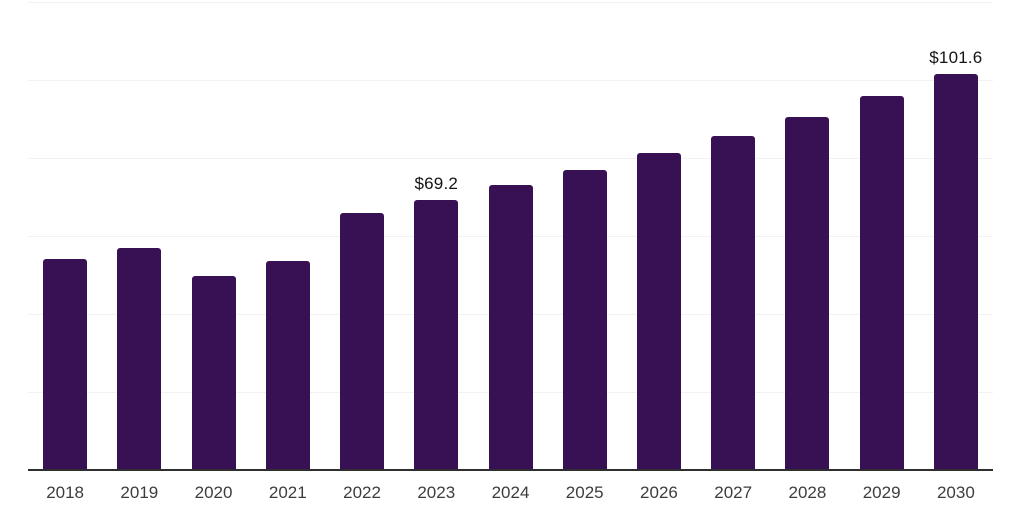 The width and height of the screenshot is (1024, 512). Describe the element at coordinates (955, 492) in the screenshot. I see `x-axis-label-2030: 2030` at that location.